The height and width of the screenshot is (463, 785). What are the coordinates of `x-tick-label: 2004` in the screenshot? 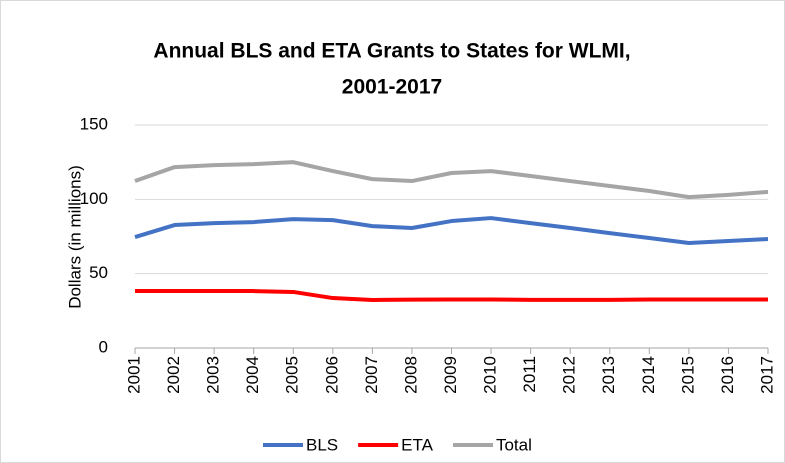 It's located at (252, 375).